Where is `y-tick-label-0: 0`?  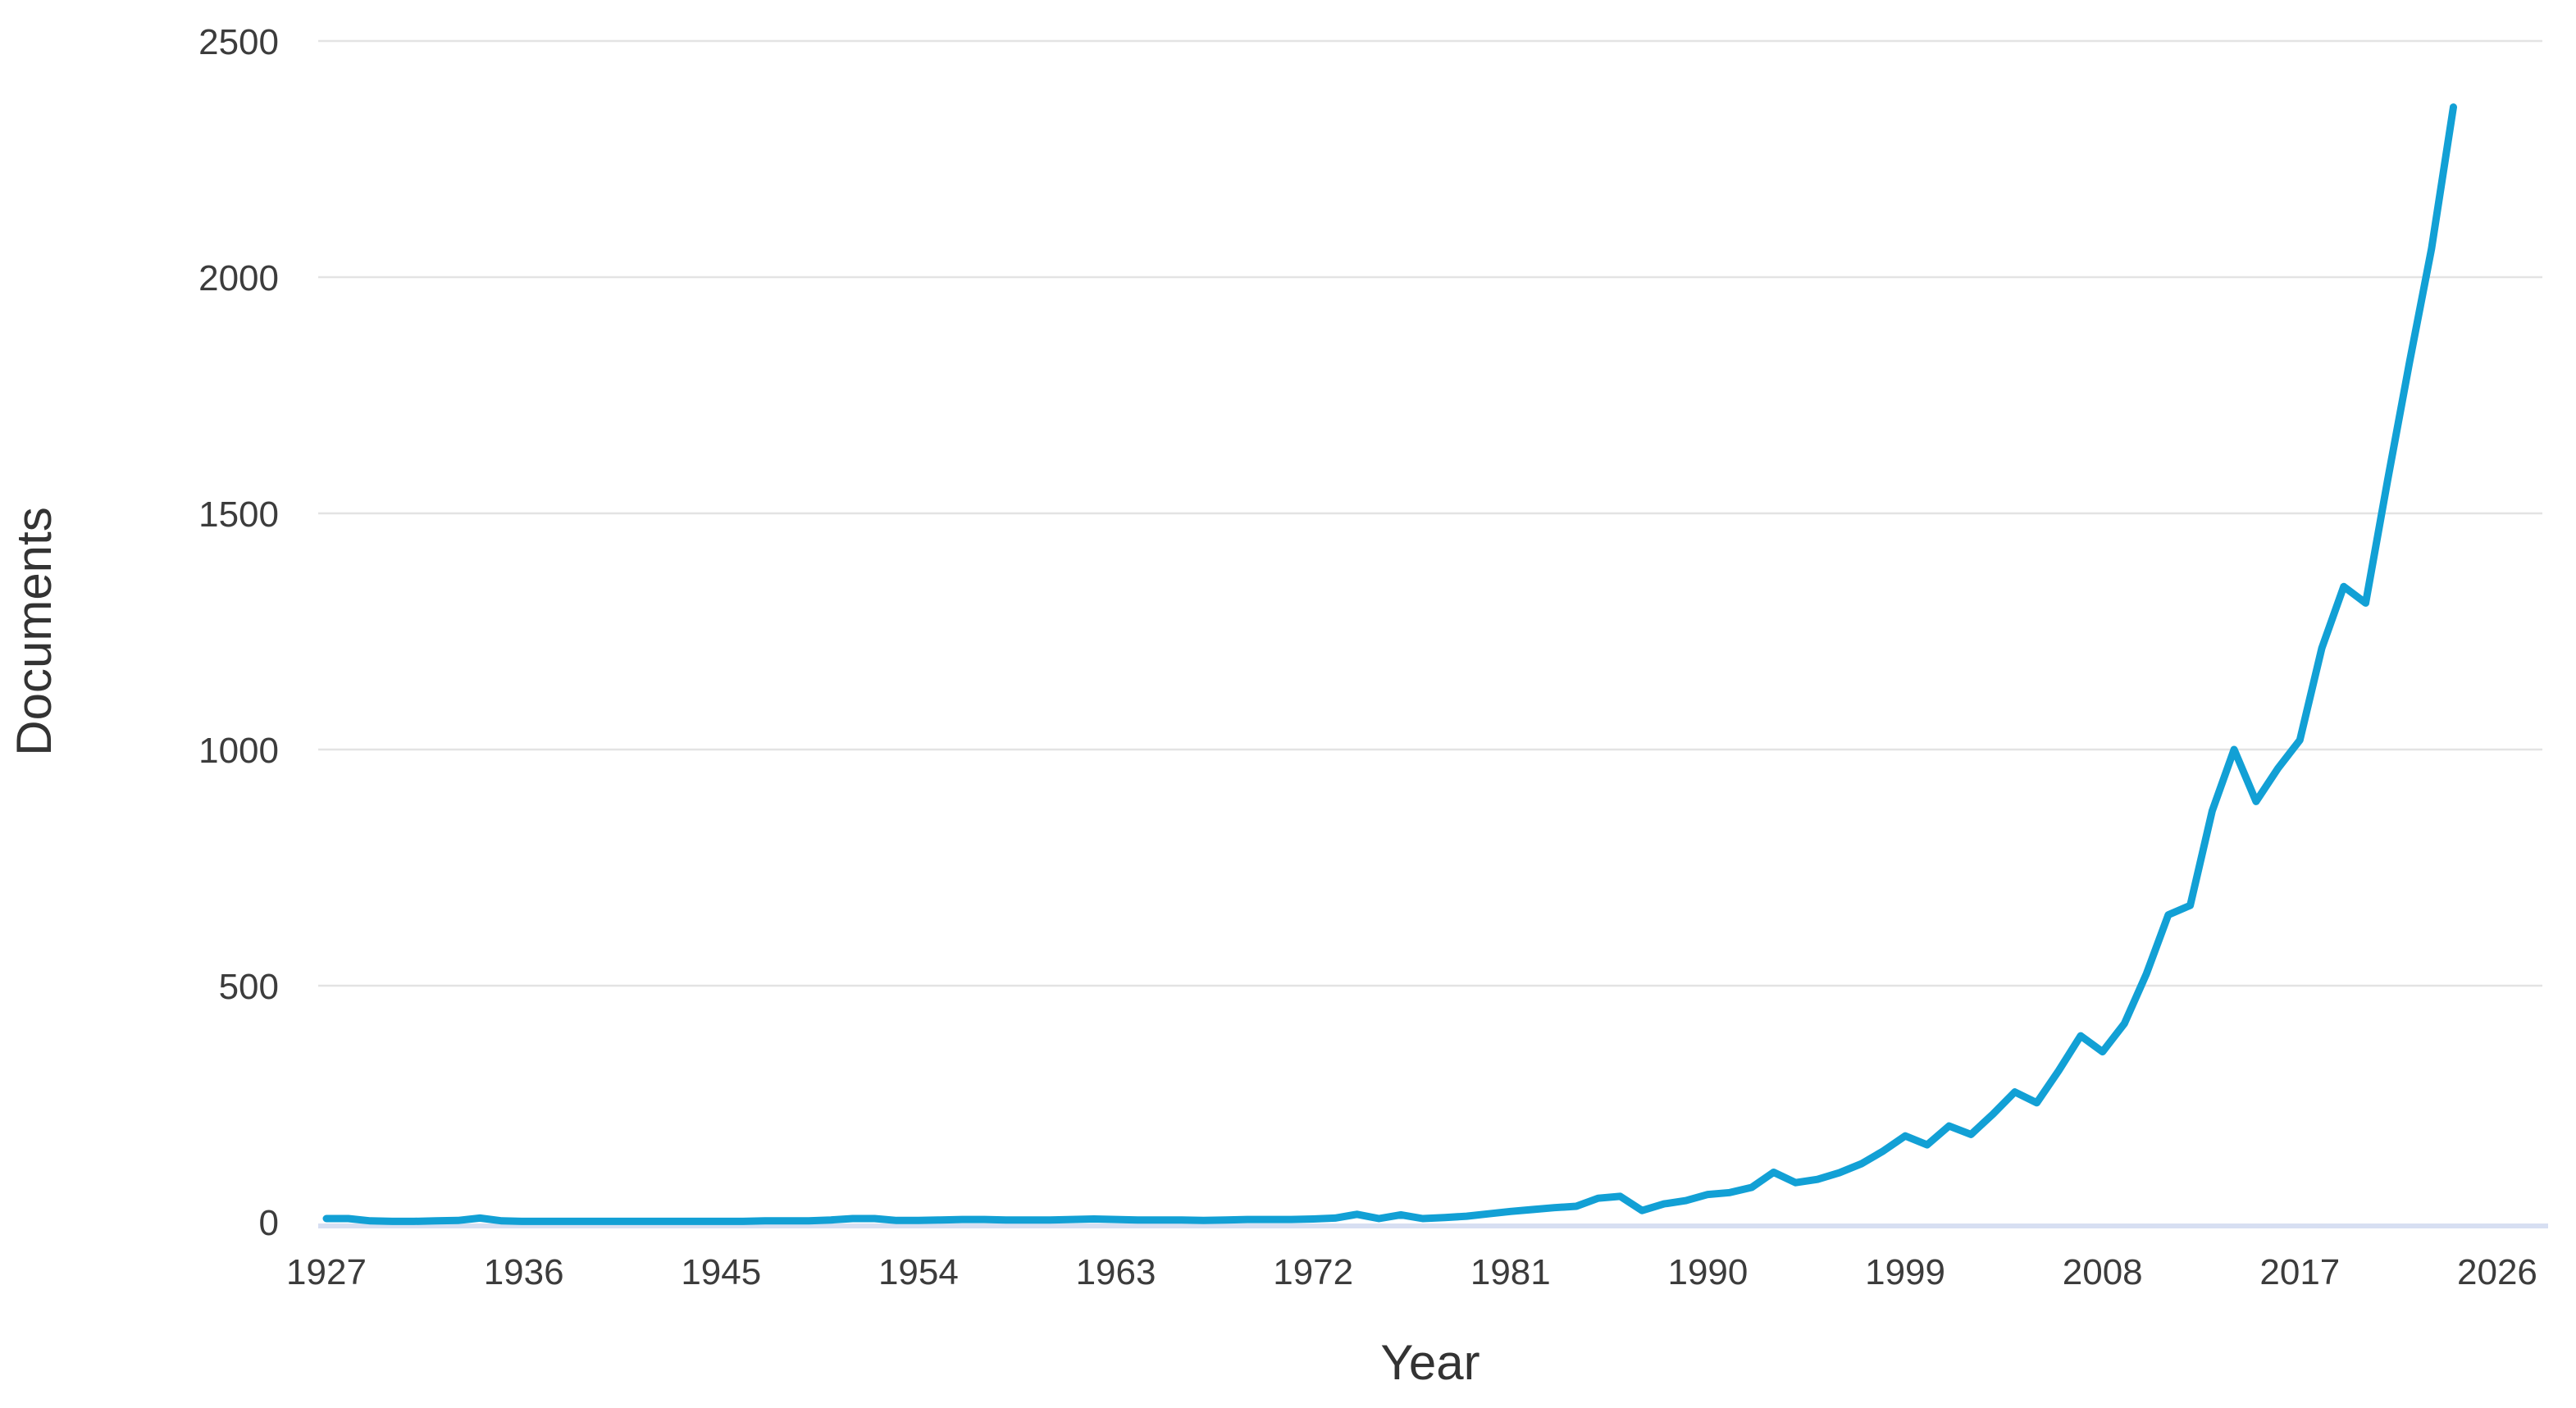 y-tick-label-0: 0 is located at coordinates (269, 1223).